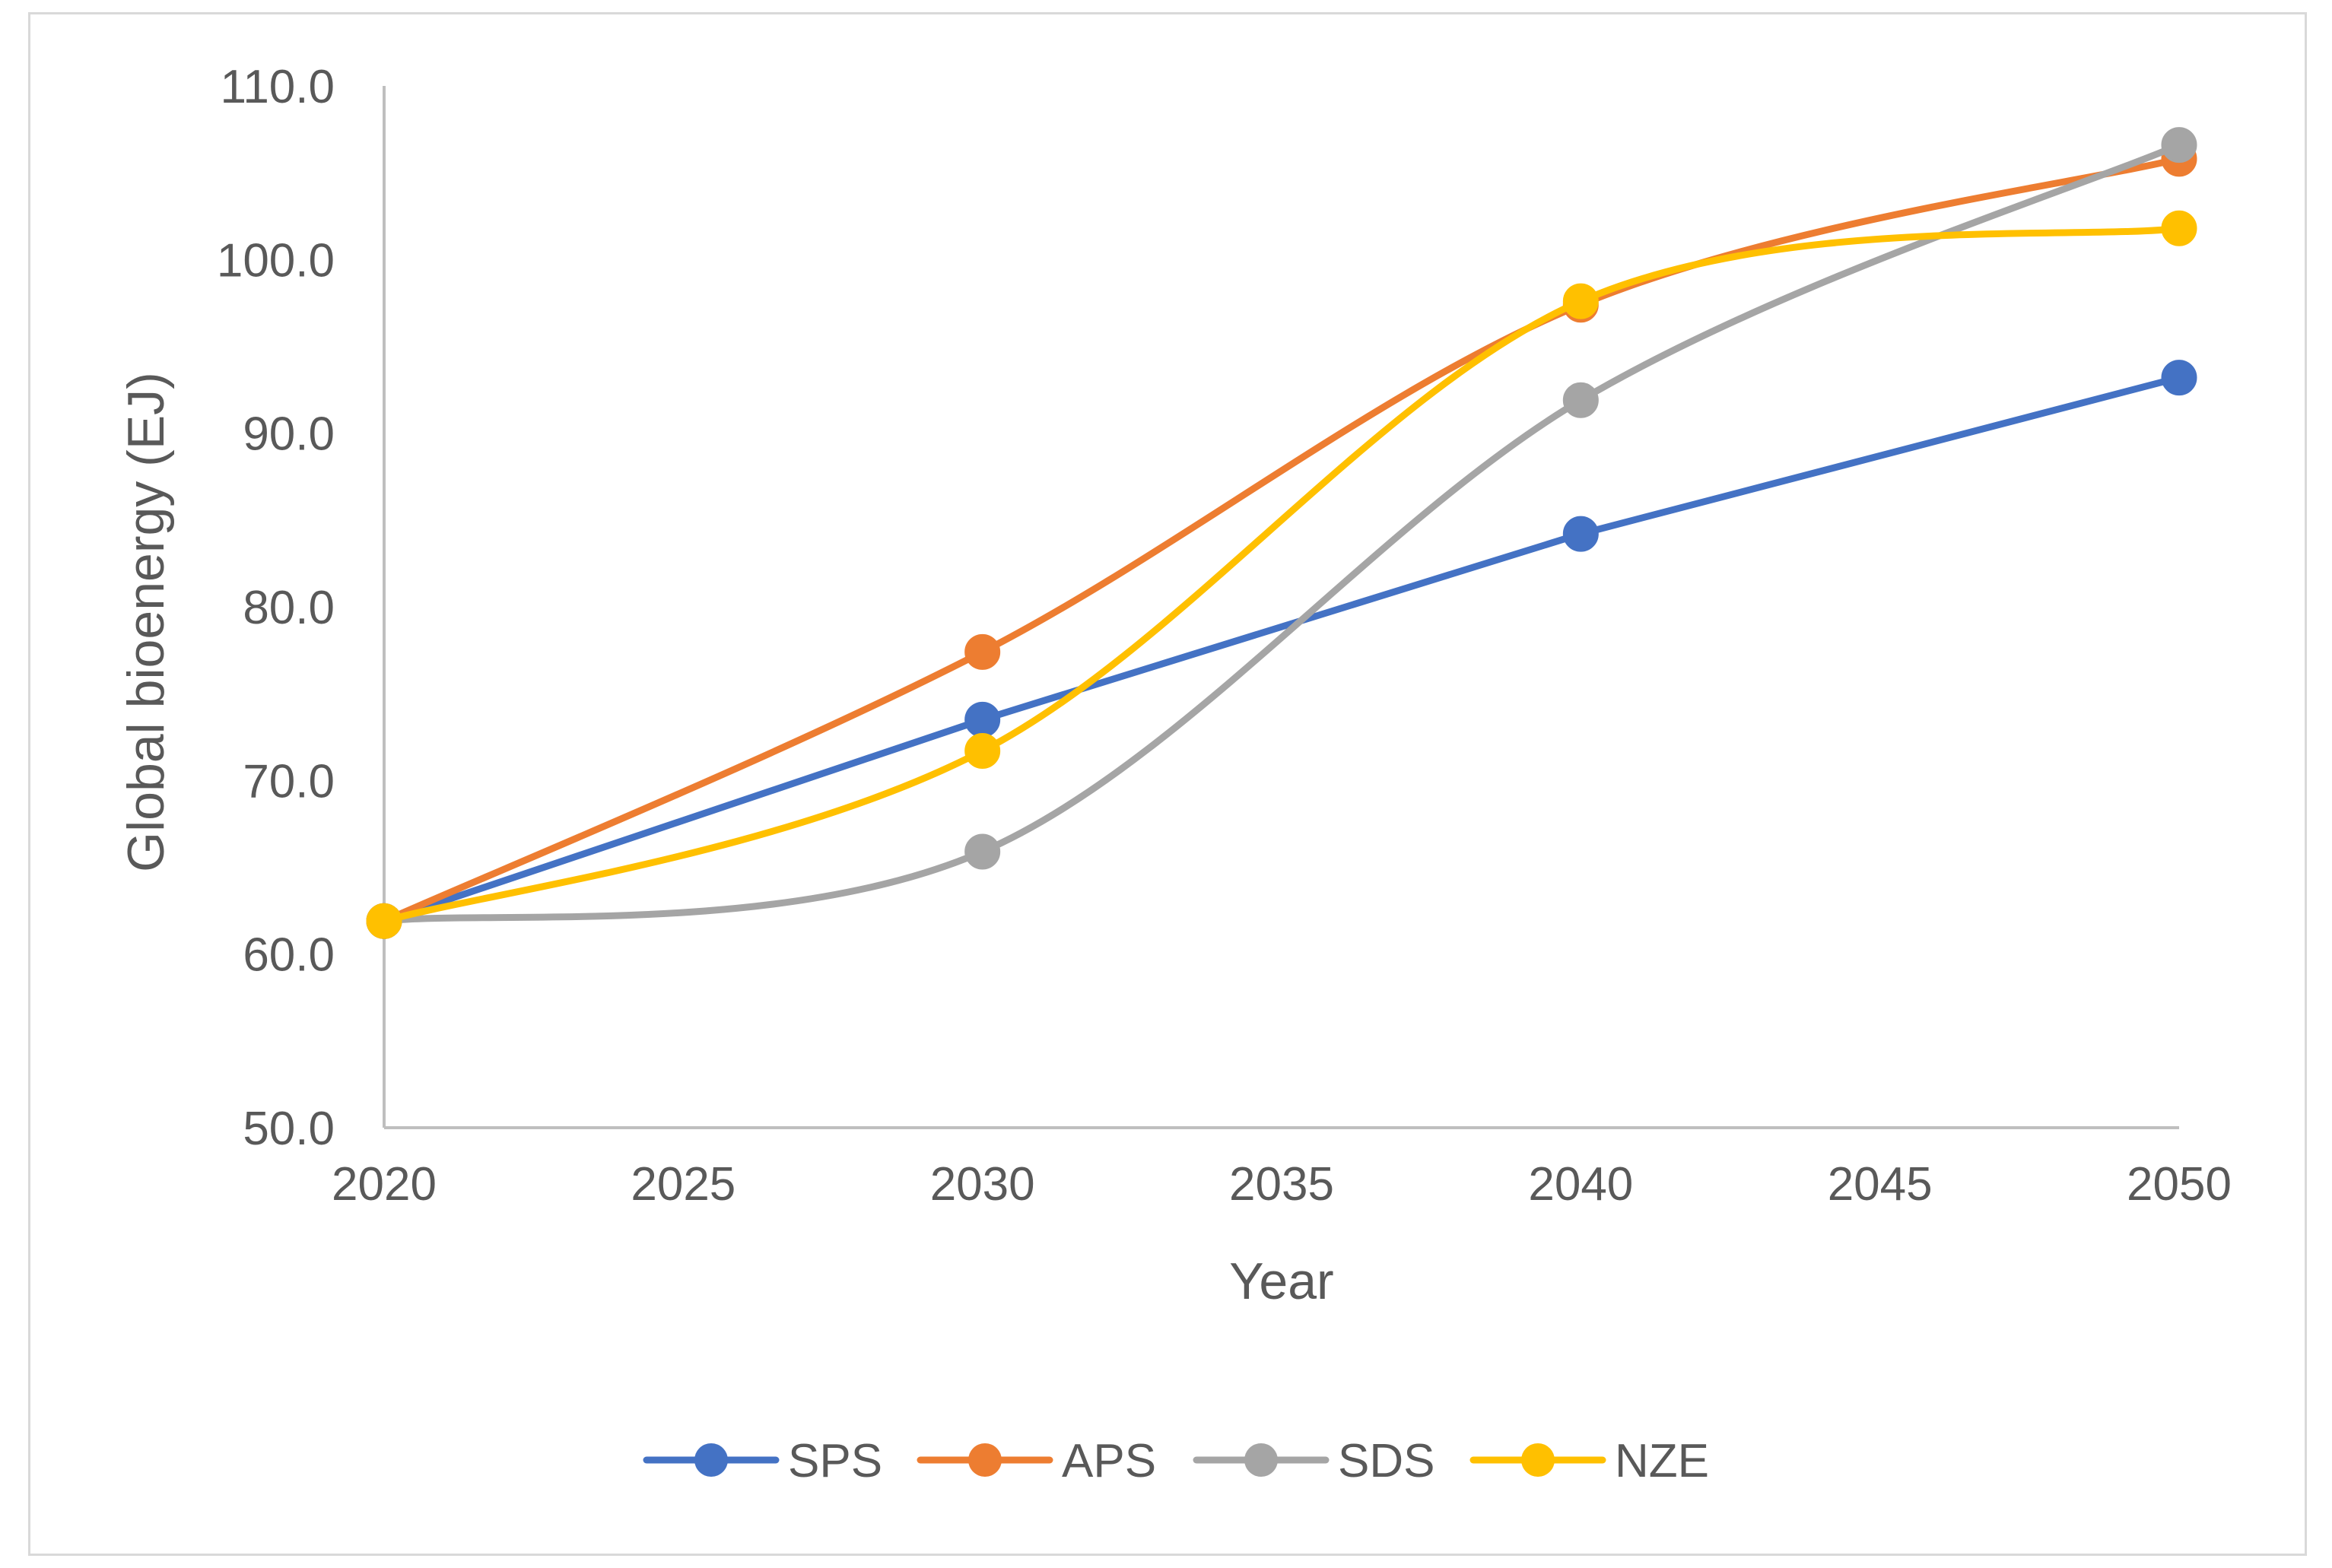  Describe the element at coordinates (683, 1184) in the screenshot. I see `x-tick-label: 2025` at that location.